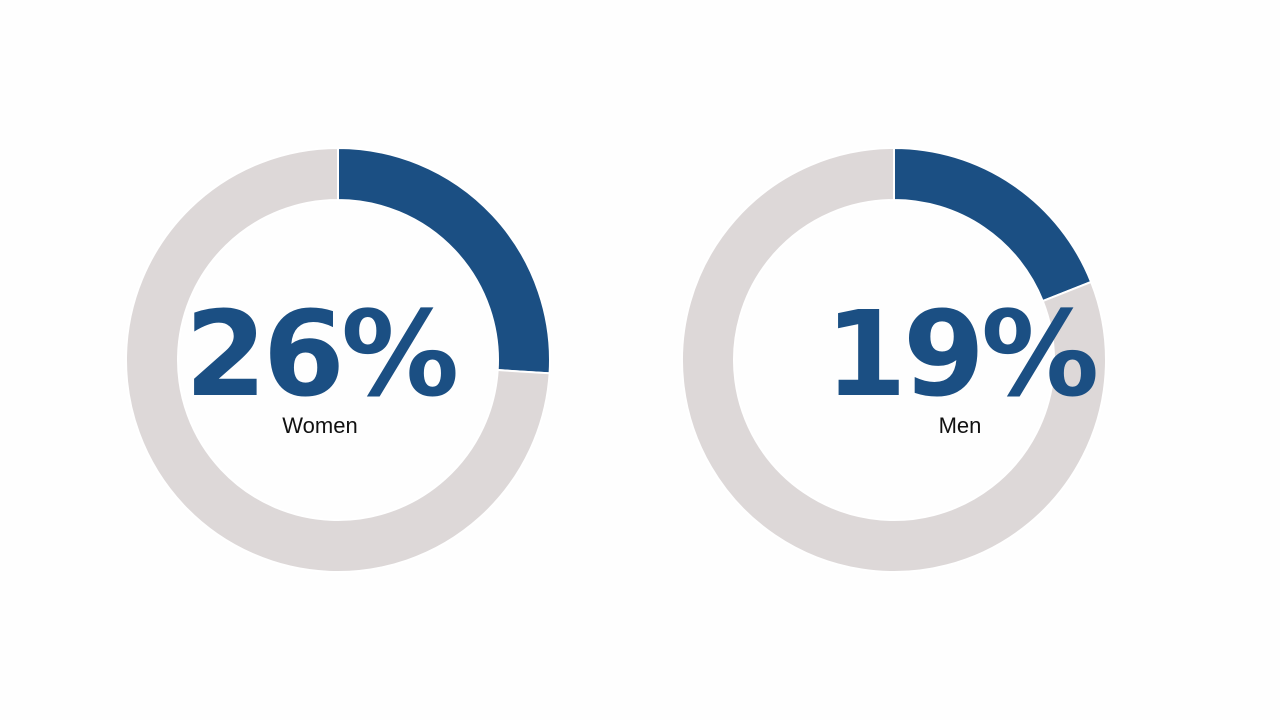 The image size is (1280, 720). What do you see at coordinates (993, 224) in the screenshot?
I see `donut-slice-value` at bounding box center [993, 224].